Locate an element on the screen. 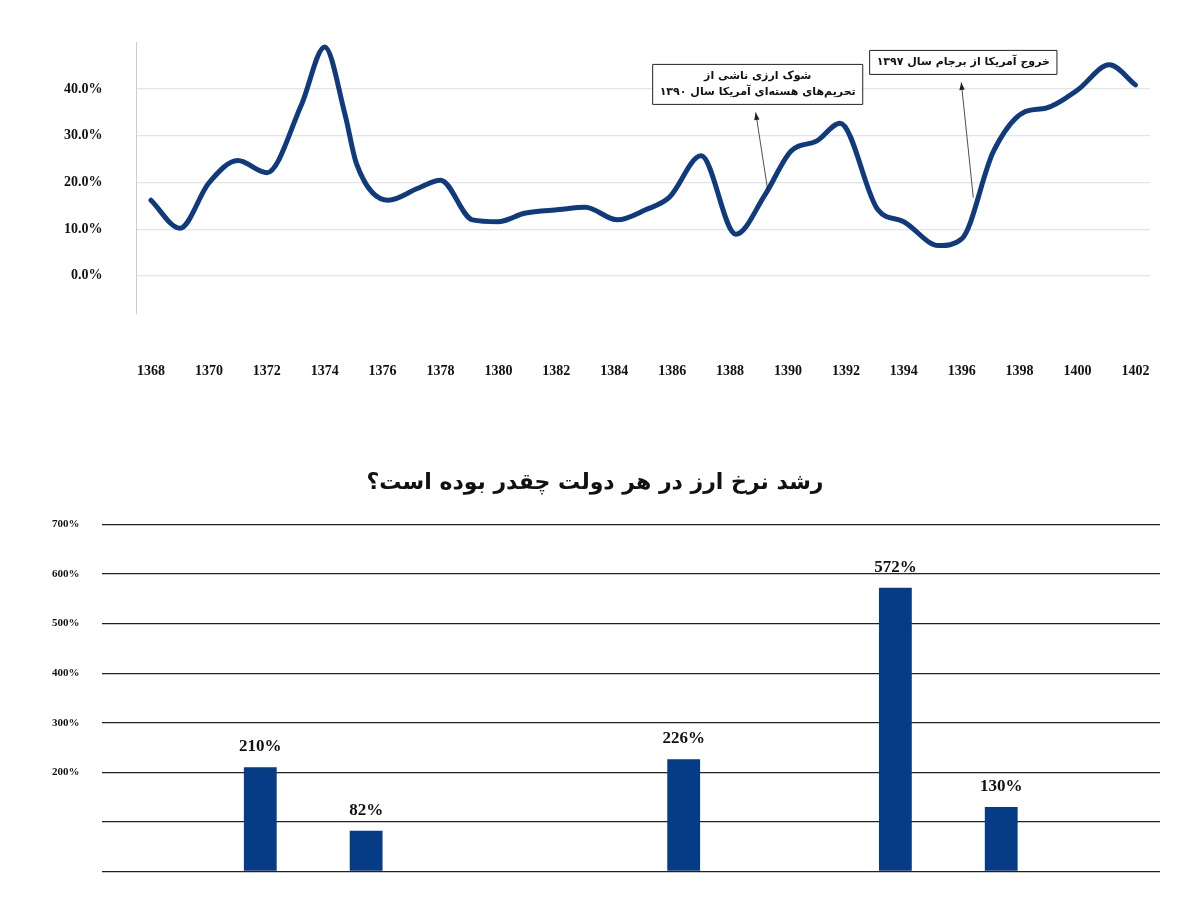 The image size is (1200, 900). x-tick-label: 1386 is located at coordinates (672, 371).